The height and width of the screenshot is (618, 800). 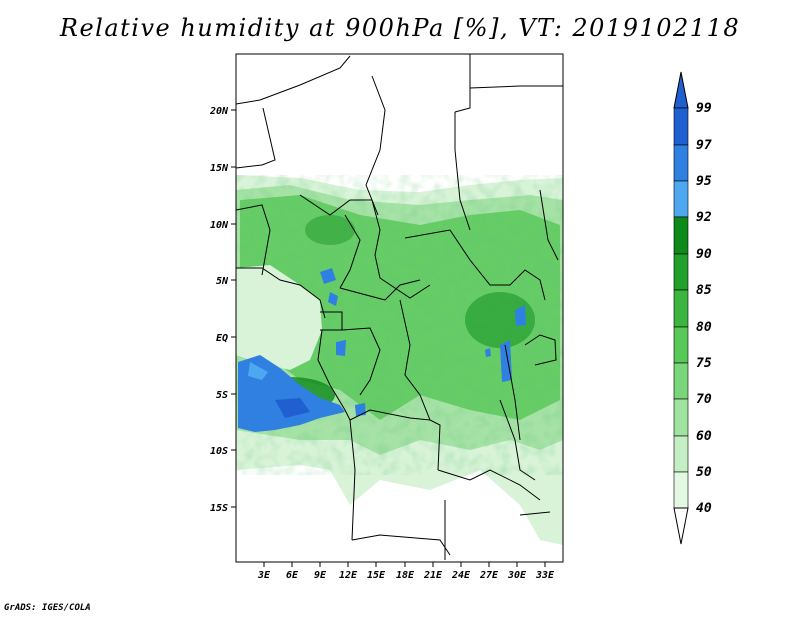 What do you see at coordinates (320, 575) in the screenshot?
I see `lon-tick-label: 9E` at bounding box center [320, 575].